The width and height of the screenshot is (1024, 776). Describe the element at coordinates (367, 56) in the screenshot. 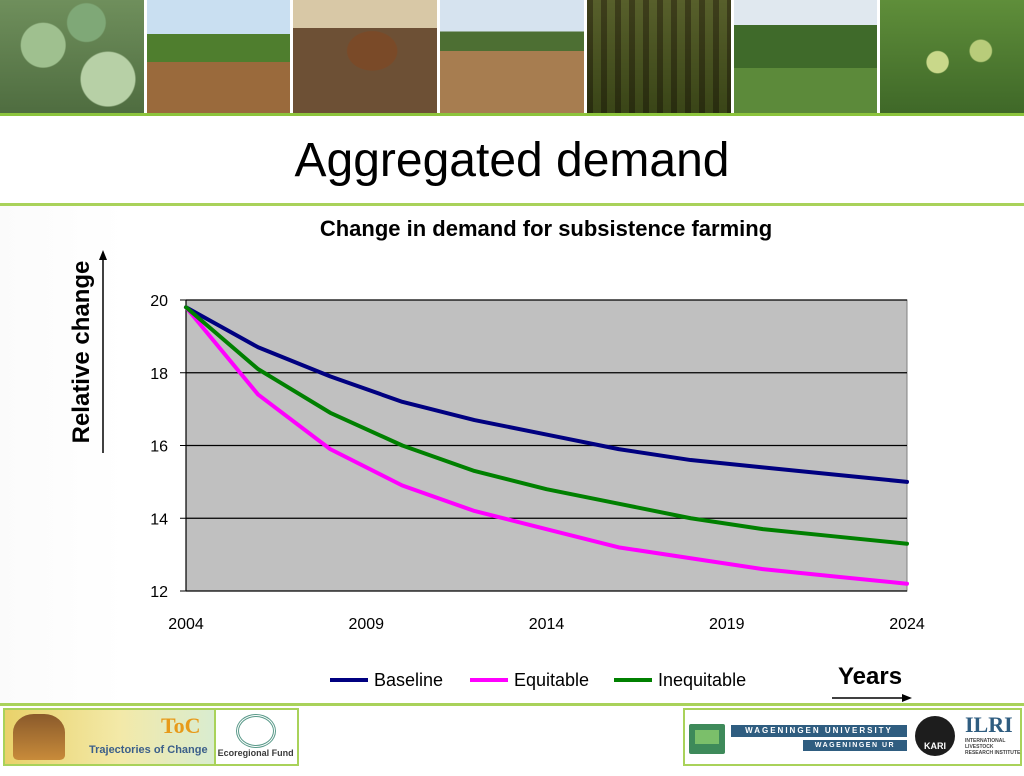

I see `banner-photo-cattle` at that location.